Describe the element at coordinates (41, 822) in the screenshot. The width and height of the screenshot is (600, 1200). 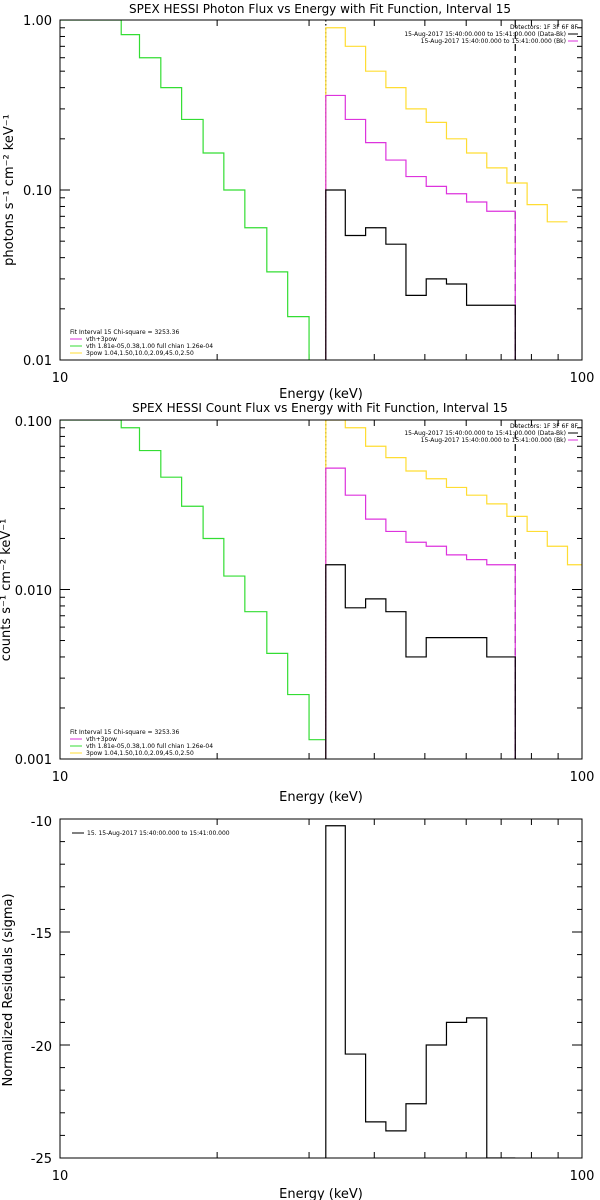
I see `y-tick-label: -10` at that location.